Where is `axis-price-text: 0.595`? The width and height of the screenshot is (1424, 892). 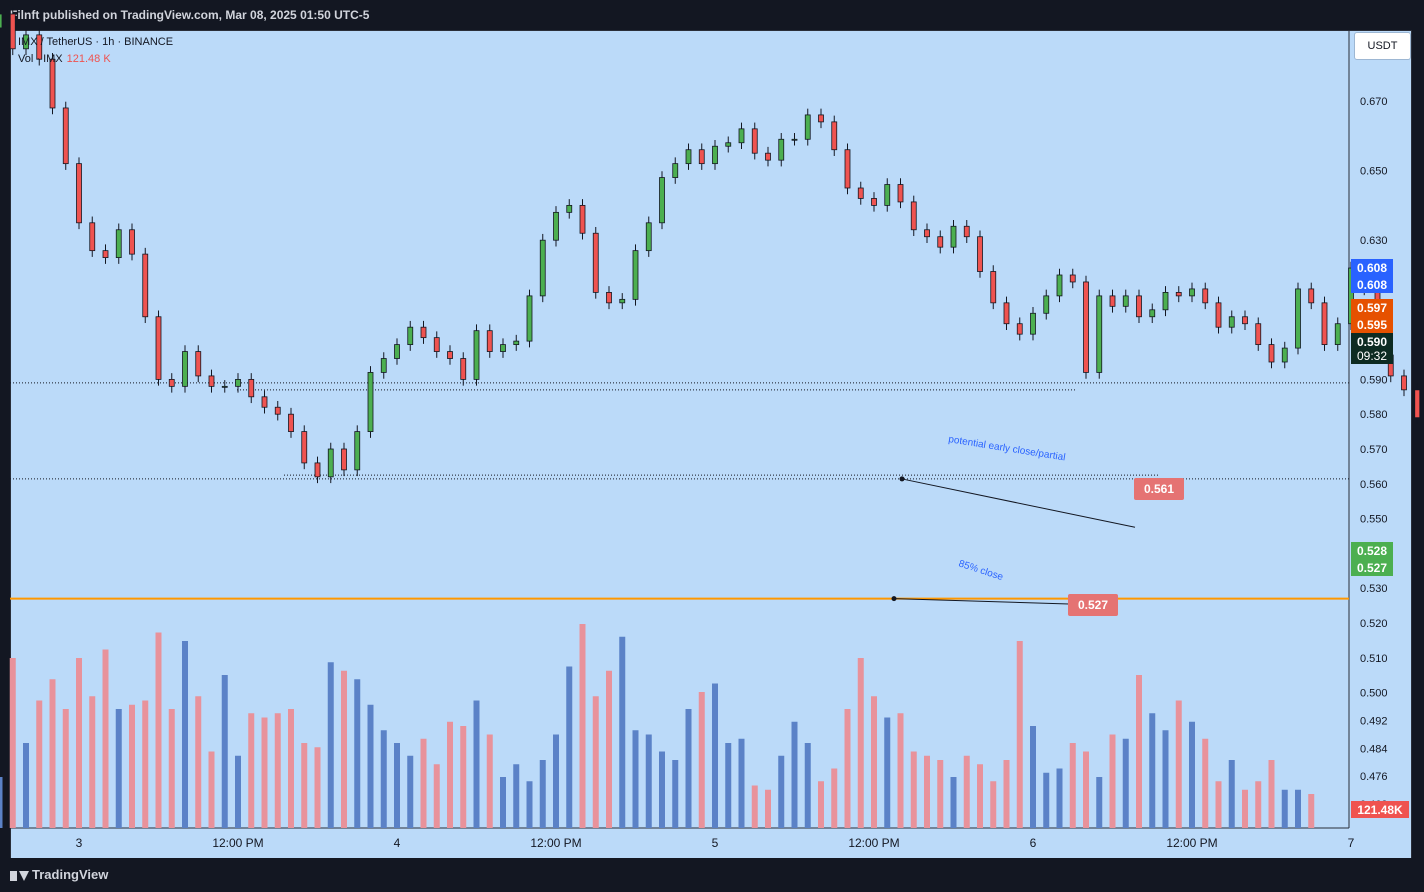
axis-price-text: 0.595 is located at coordinates (1372, 325).